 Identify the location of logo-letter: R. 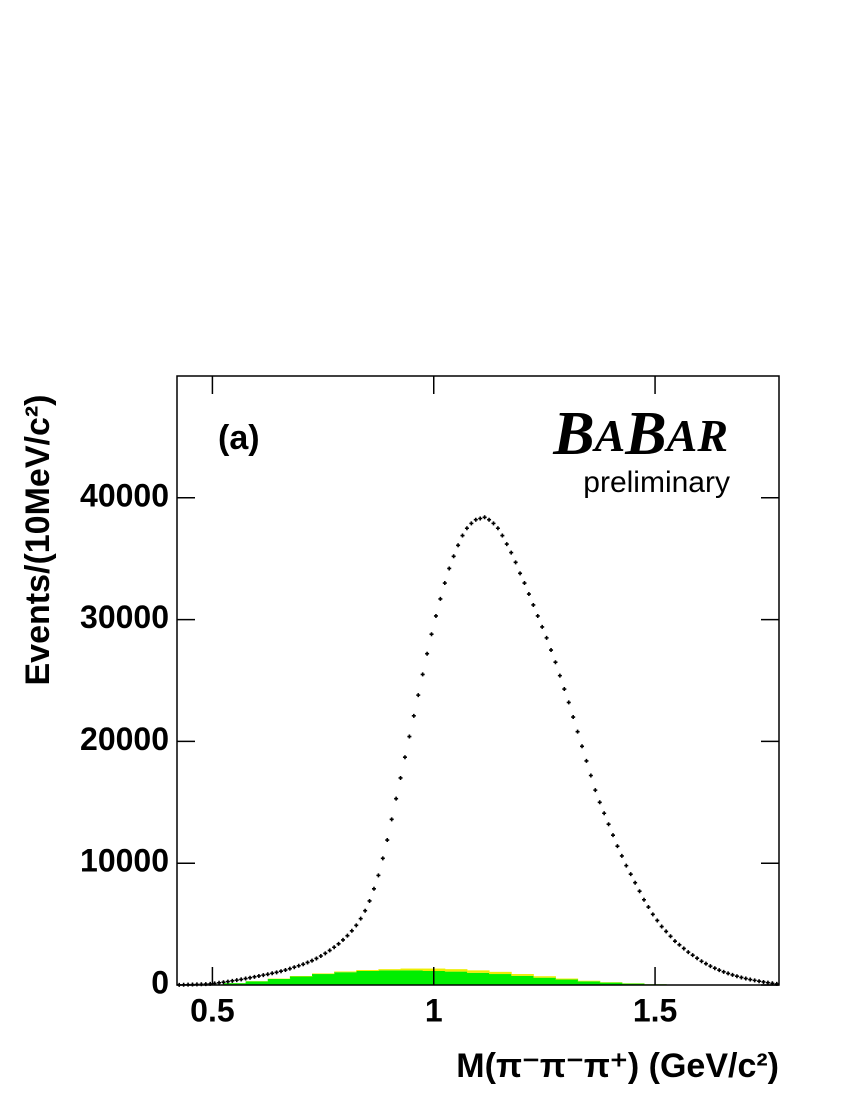
(712, 435).